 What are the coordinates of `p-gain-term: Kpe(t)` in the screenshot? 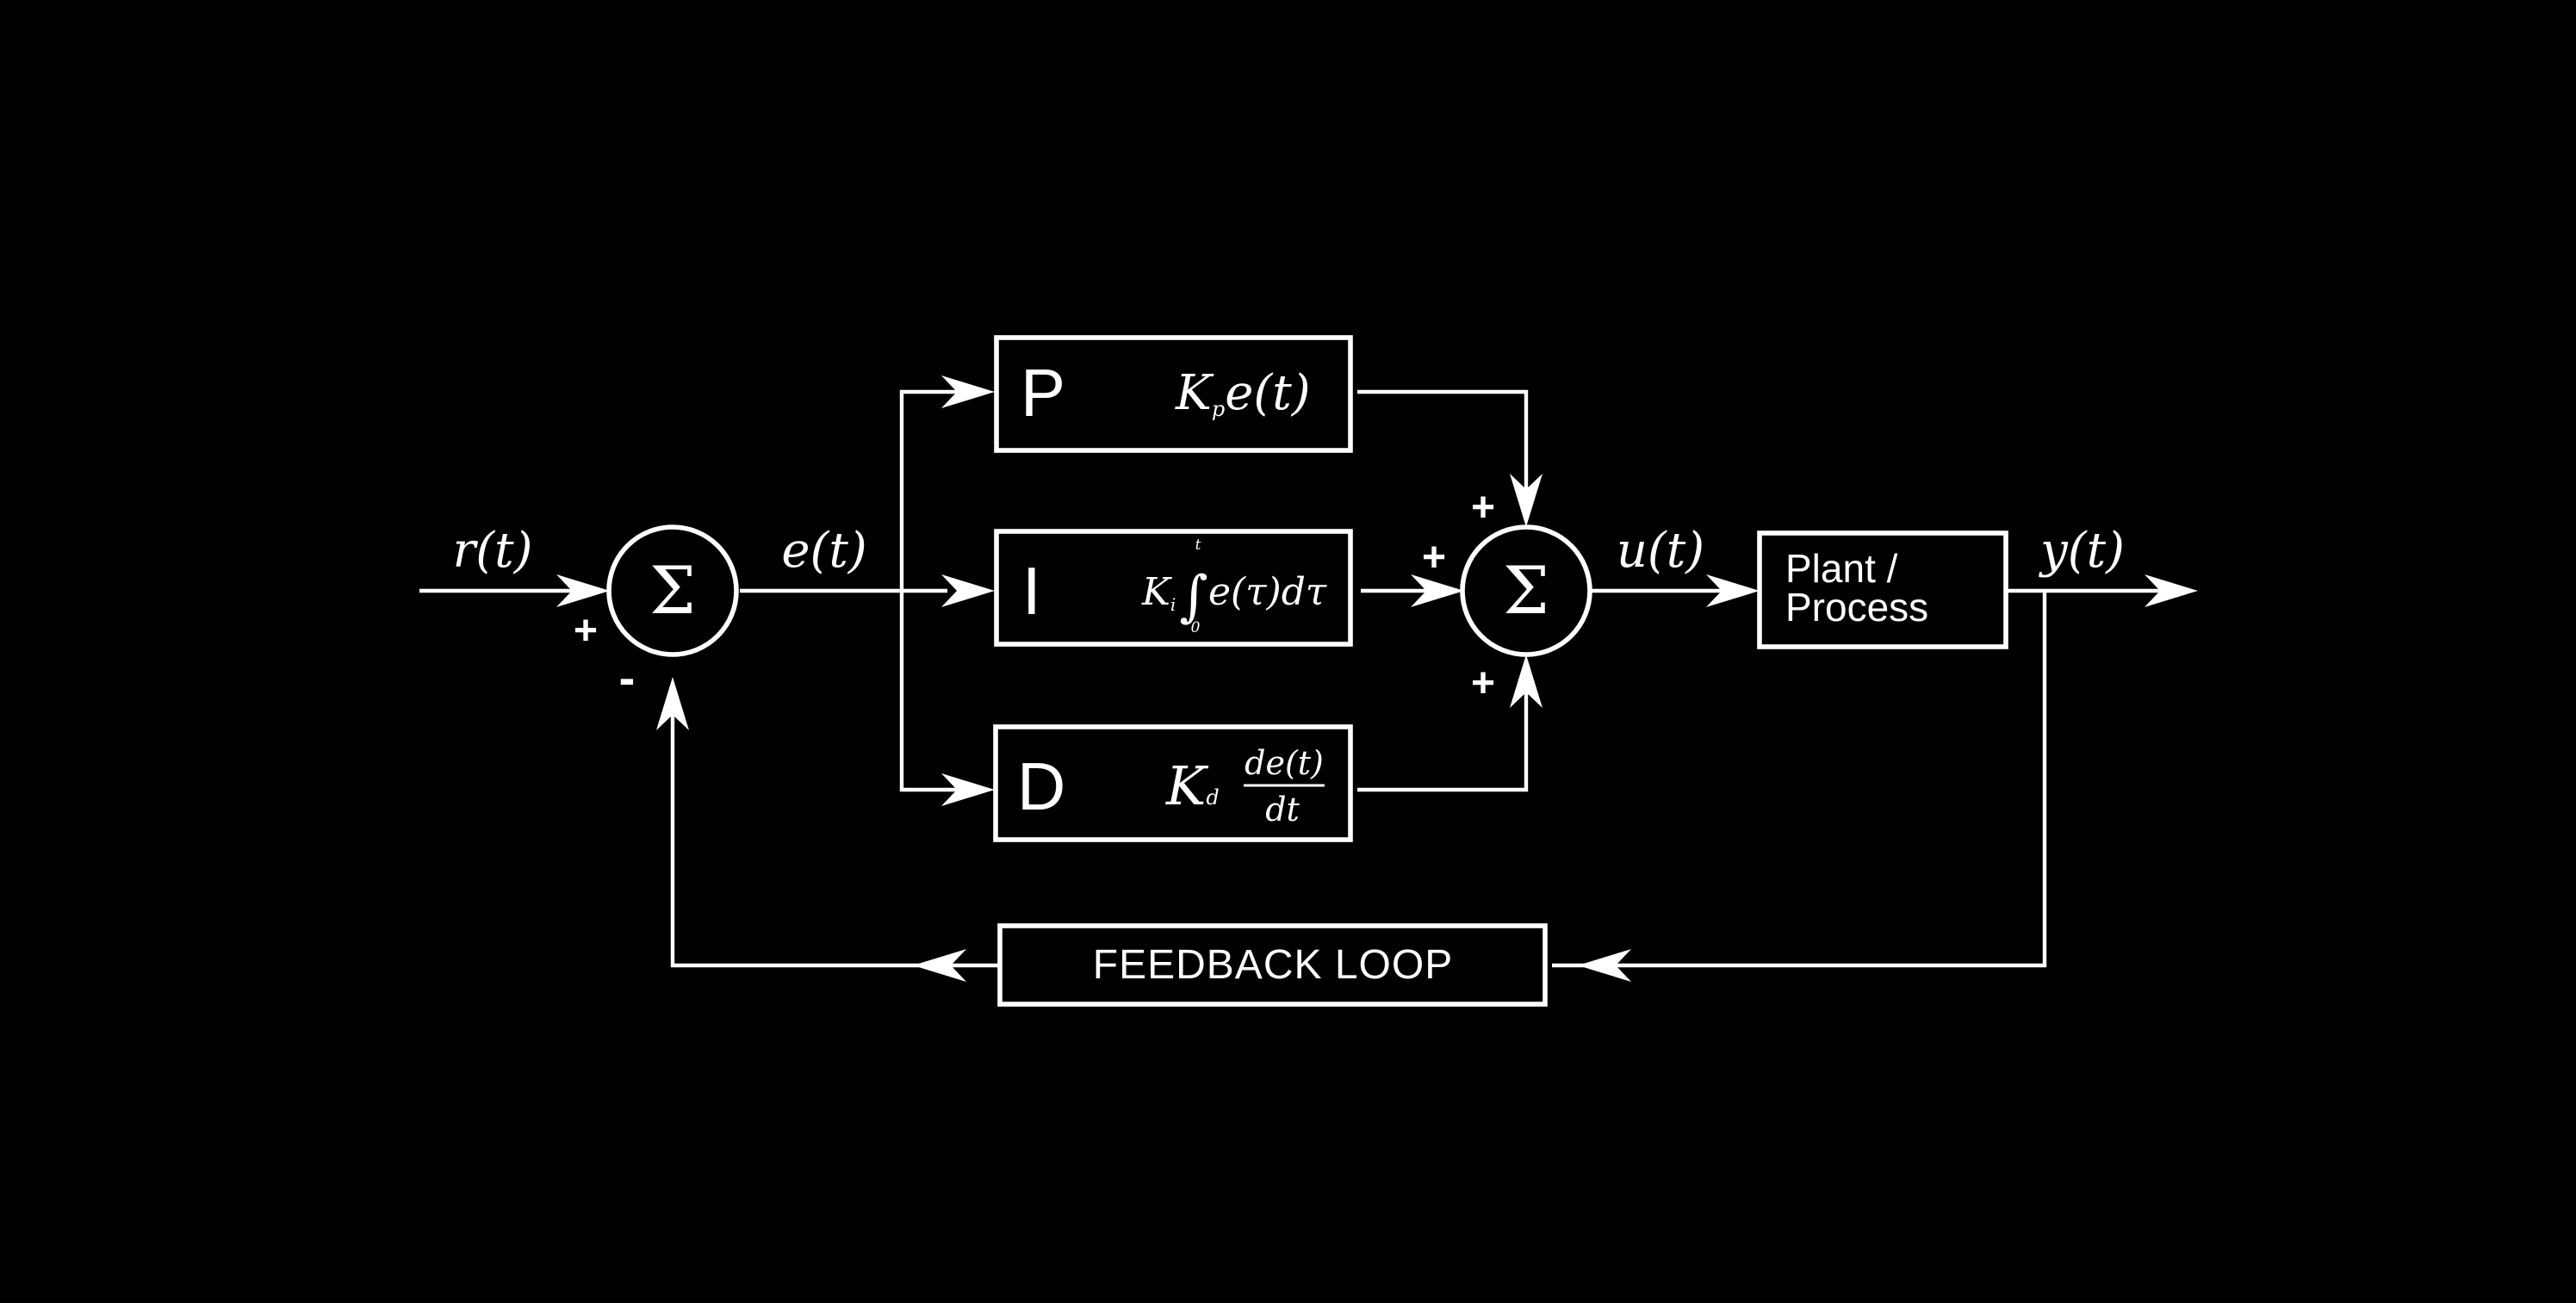 It's located at (1243, 393).